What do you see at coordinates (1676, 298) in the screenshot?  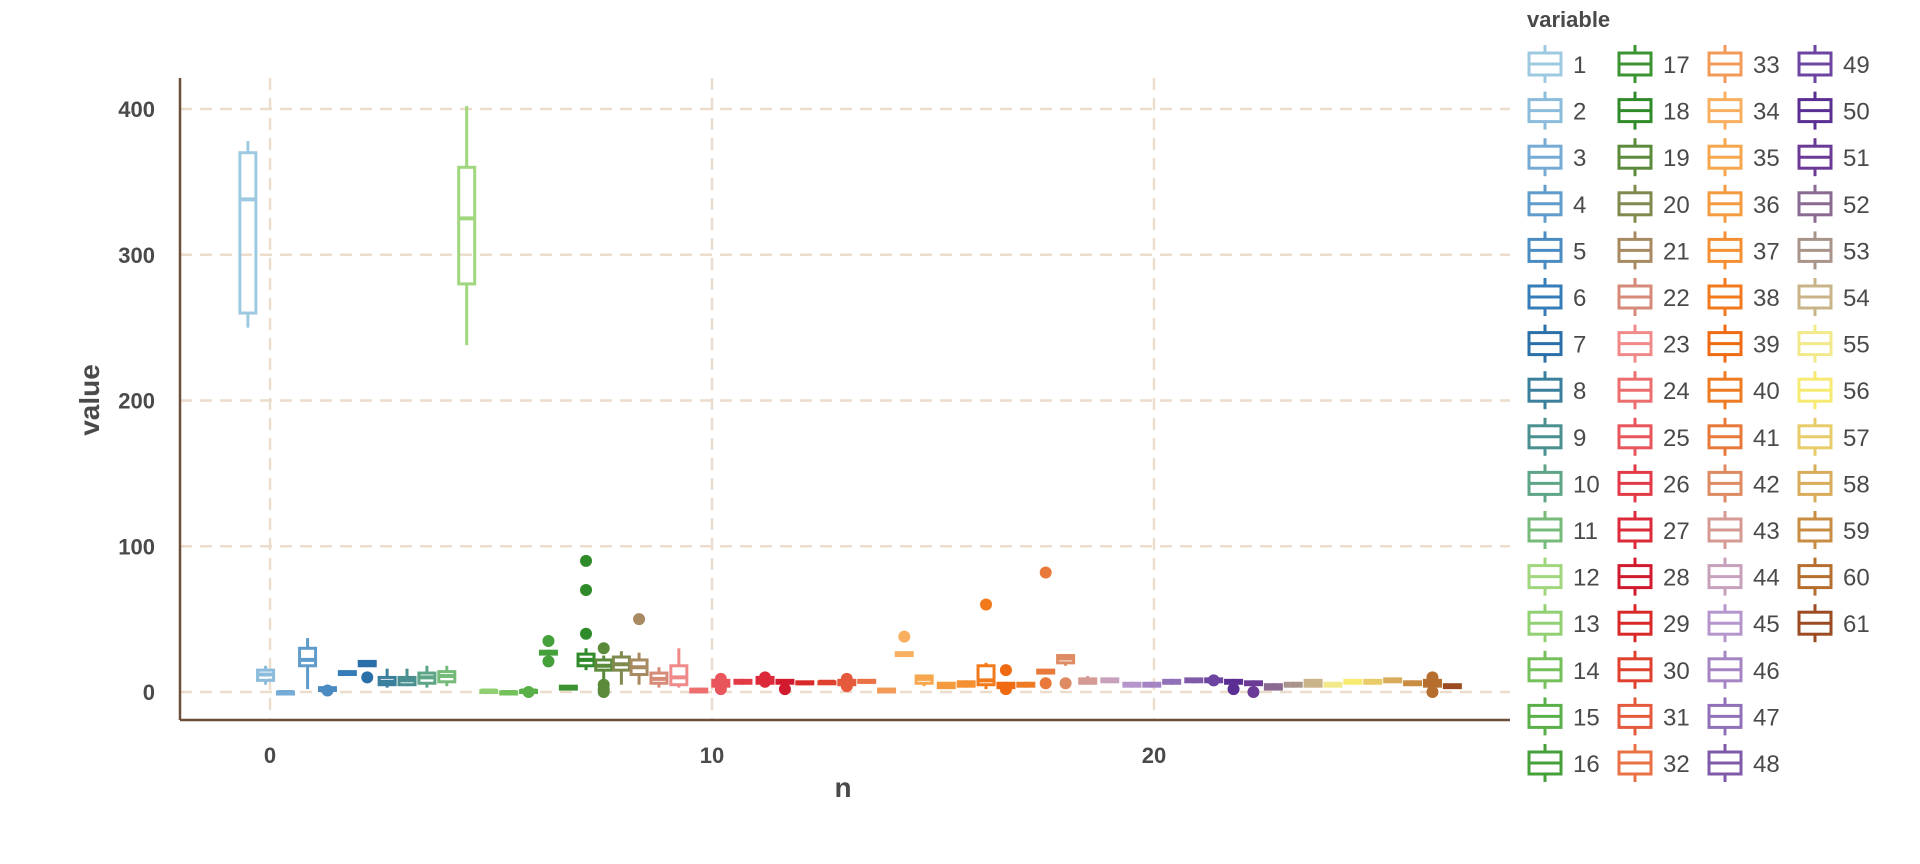 I see `legend-label: 22` at bounding box center [1676, 298].